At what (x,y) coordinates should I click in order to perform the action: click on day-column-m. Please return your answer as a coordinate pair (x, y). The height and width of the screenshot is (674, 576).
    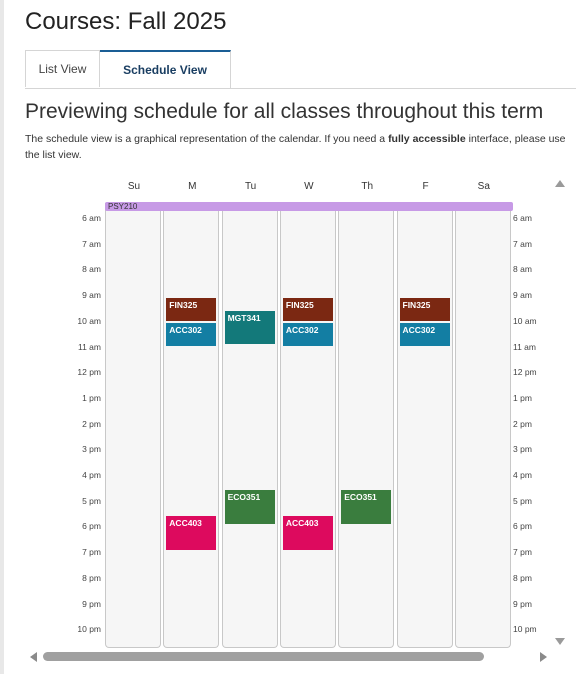
    Looking at the image, I should click on (191, 425).